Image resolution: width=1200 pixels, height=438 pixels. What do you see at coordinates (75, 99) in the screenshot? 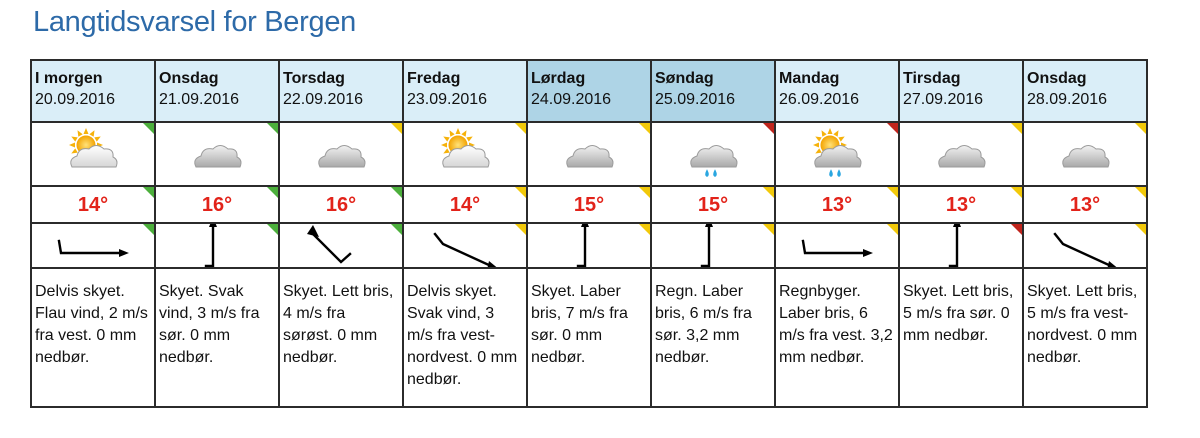
I see `day-date: 20.09.2016` at bounding box center [75, 99].